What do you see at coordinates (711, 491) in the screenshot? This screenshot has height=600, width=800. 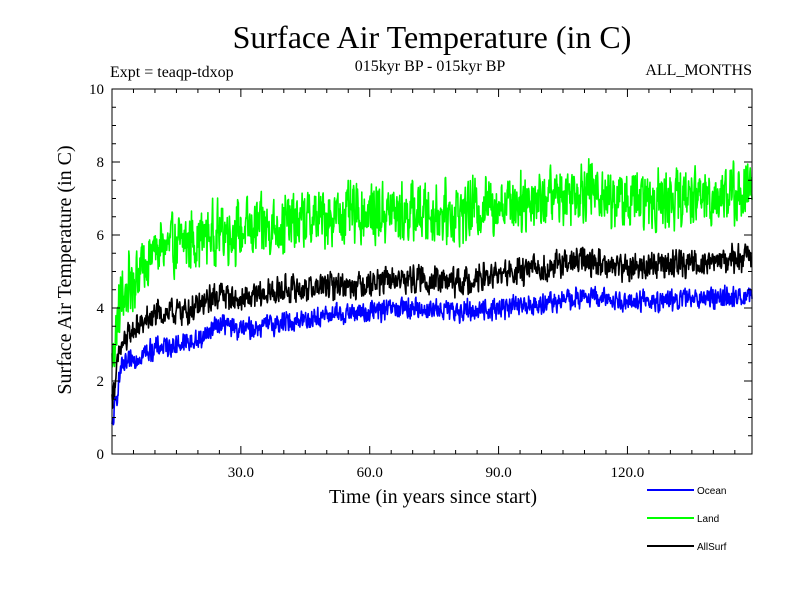 I see `legend-label-ocean: Ocean` at bounding box center [711, 491].